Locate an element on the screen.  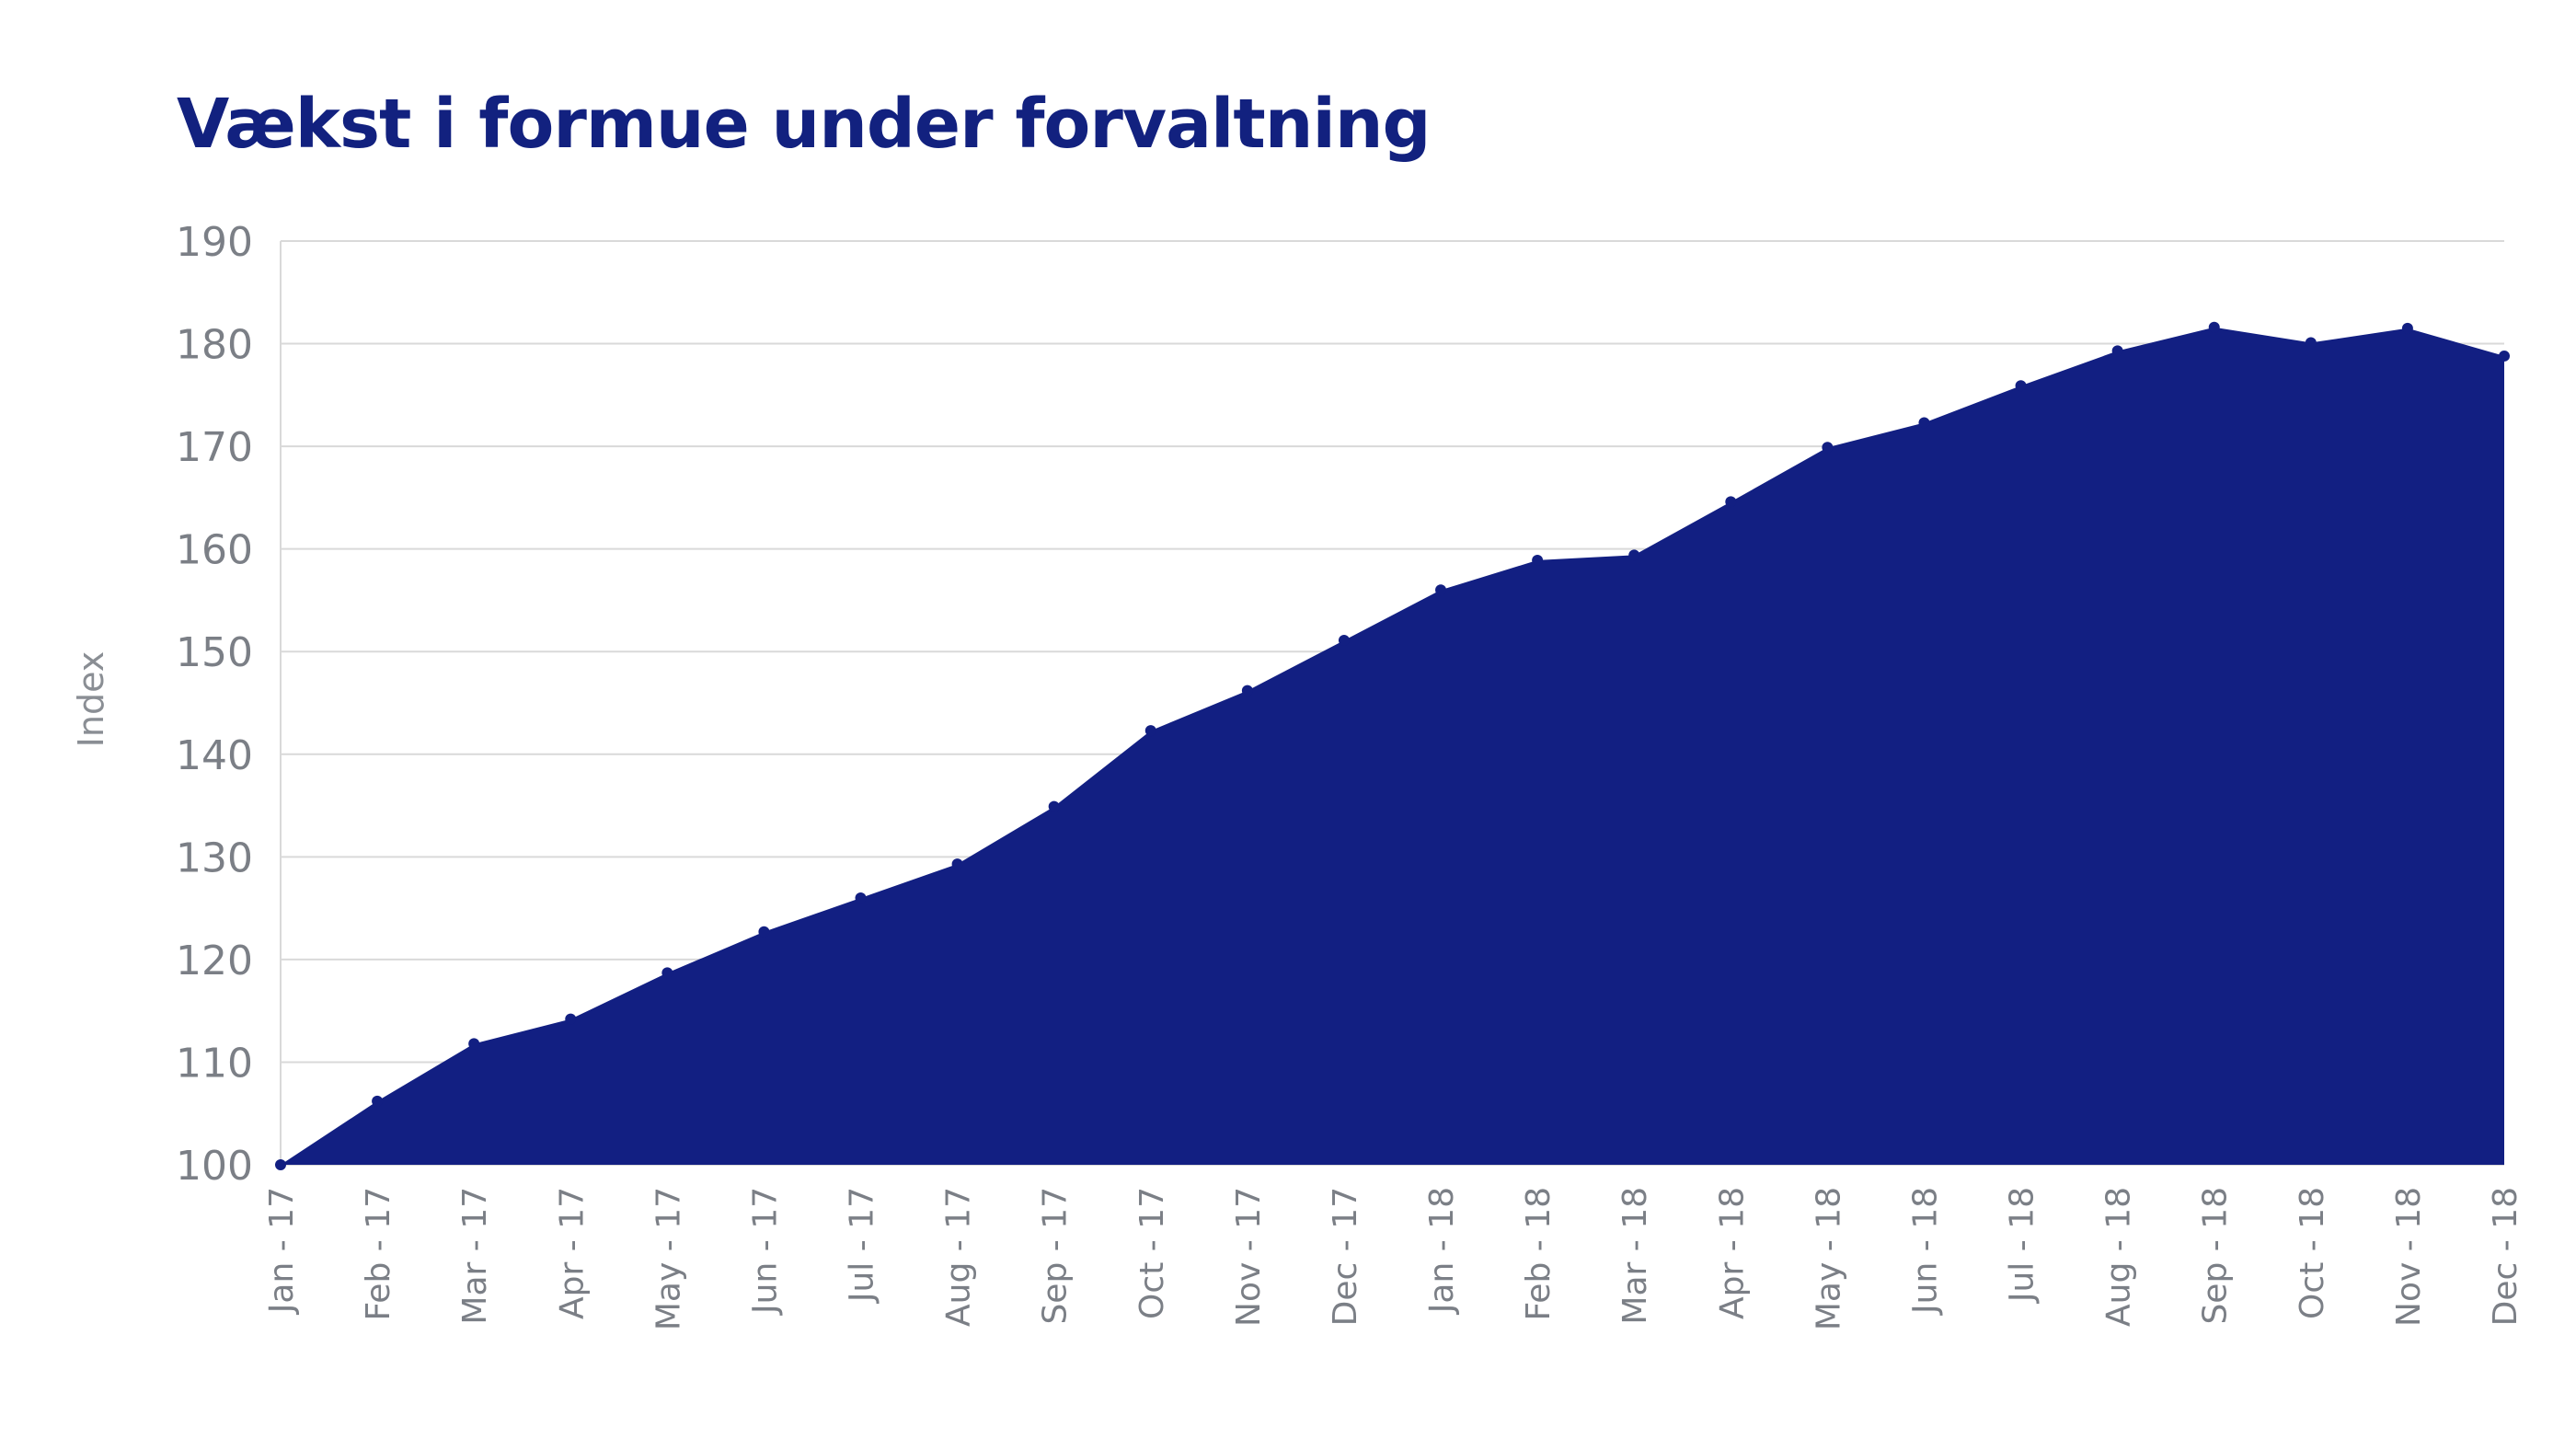
x-tick-label: Mar - 18 is located at coordinates (1635, 1256).